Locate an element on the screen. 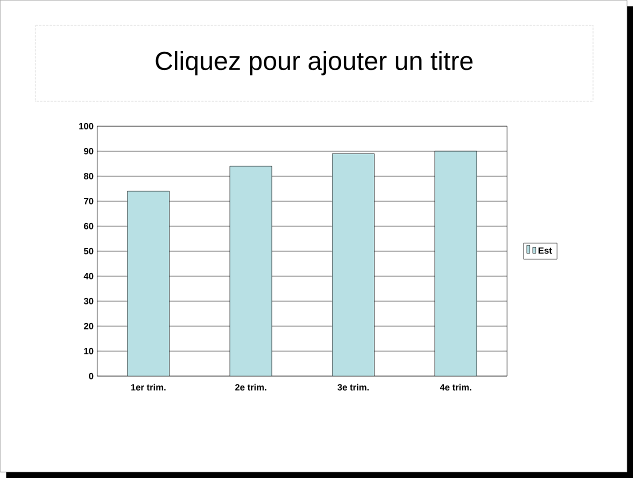 This screenshot has height=478, width=633. y-tick-label: 80 is located at coordinates (89, 176).